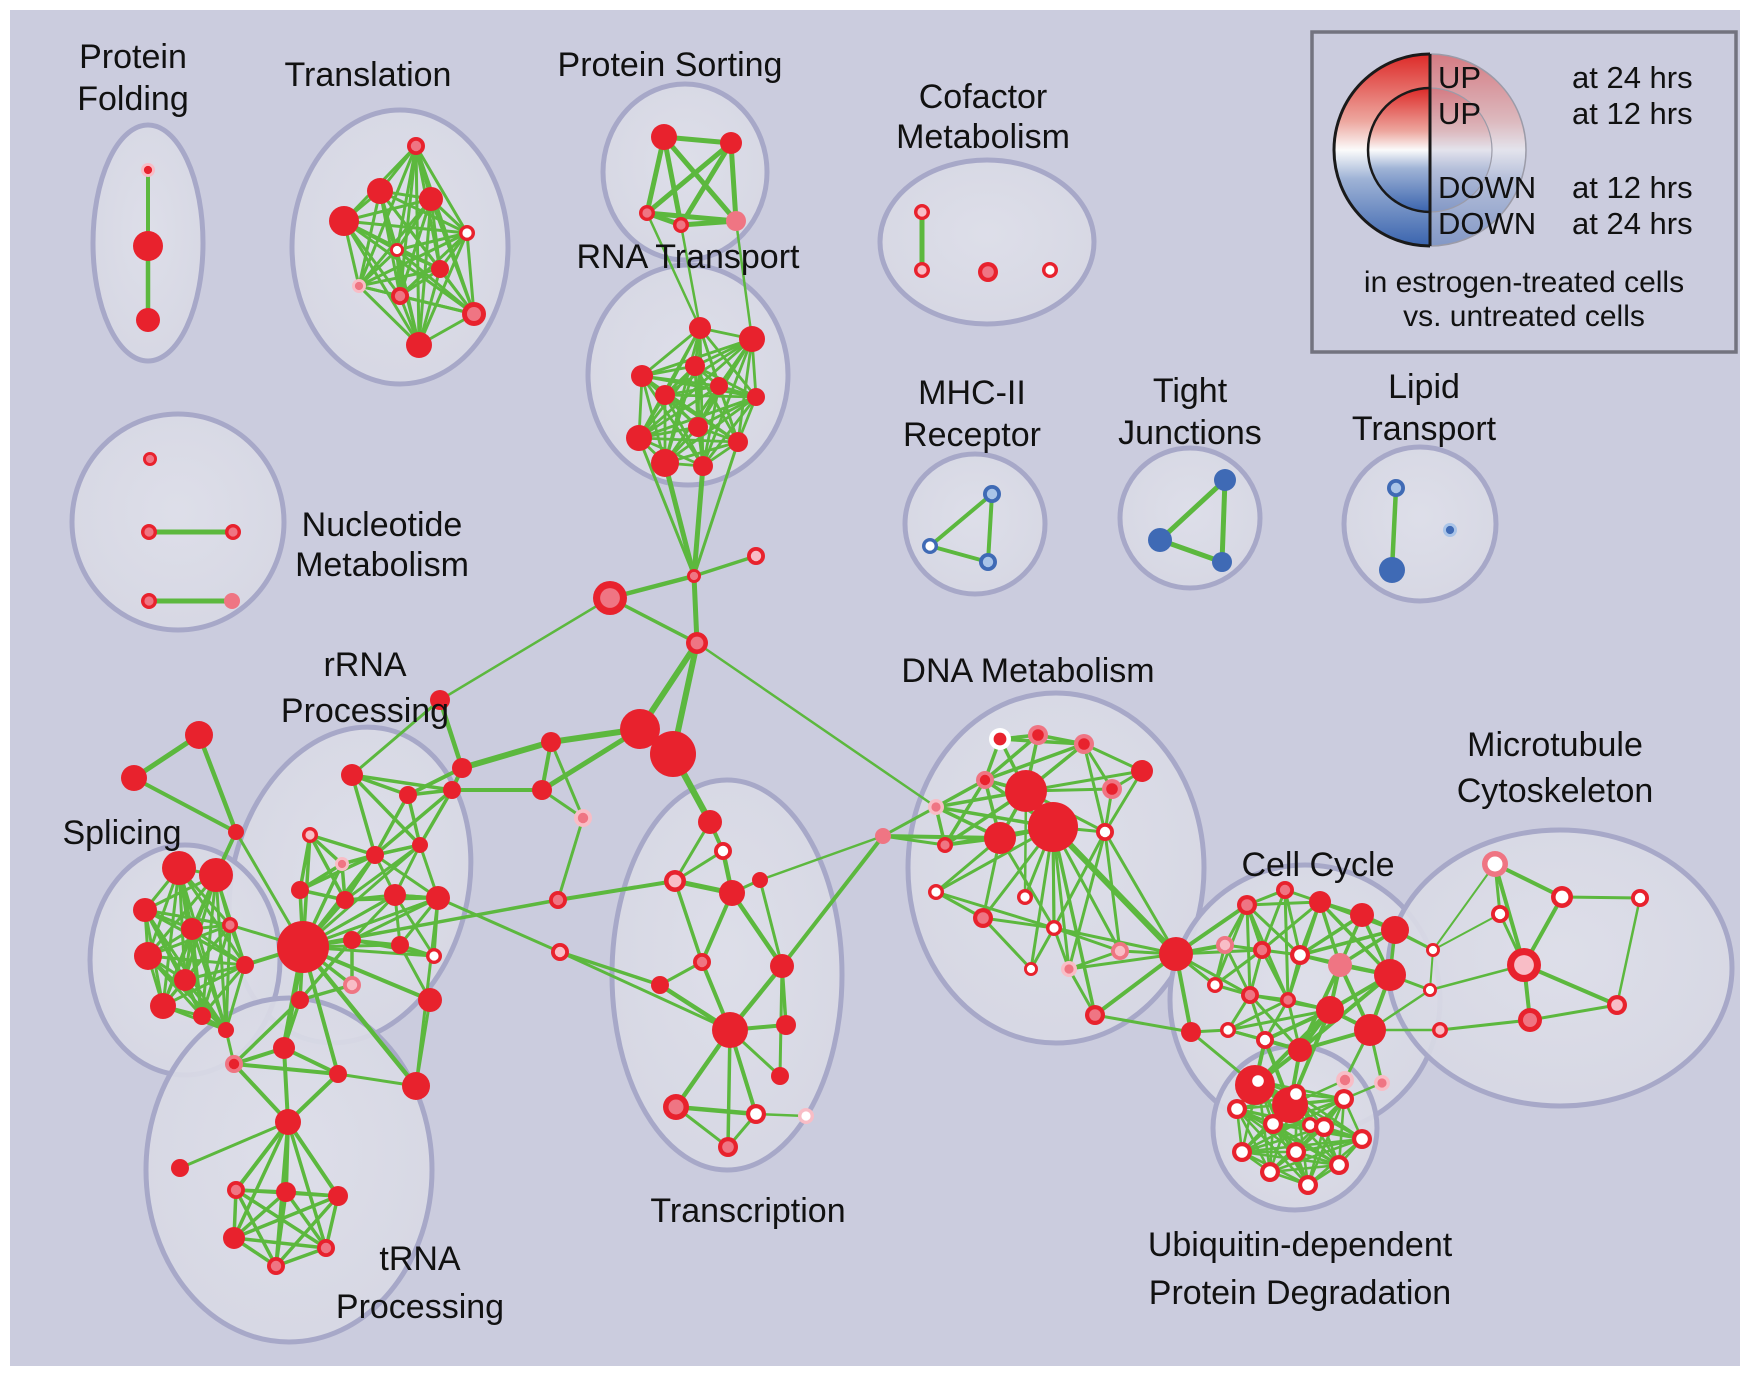 The image size is (1750, 1376). Describe the element at coordinates (1300, 1293) in the screenshot. I see `cluster-ubiquitin-degradation-label: Protein Degradation` at that location.